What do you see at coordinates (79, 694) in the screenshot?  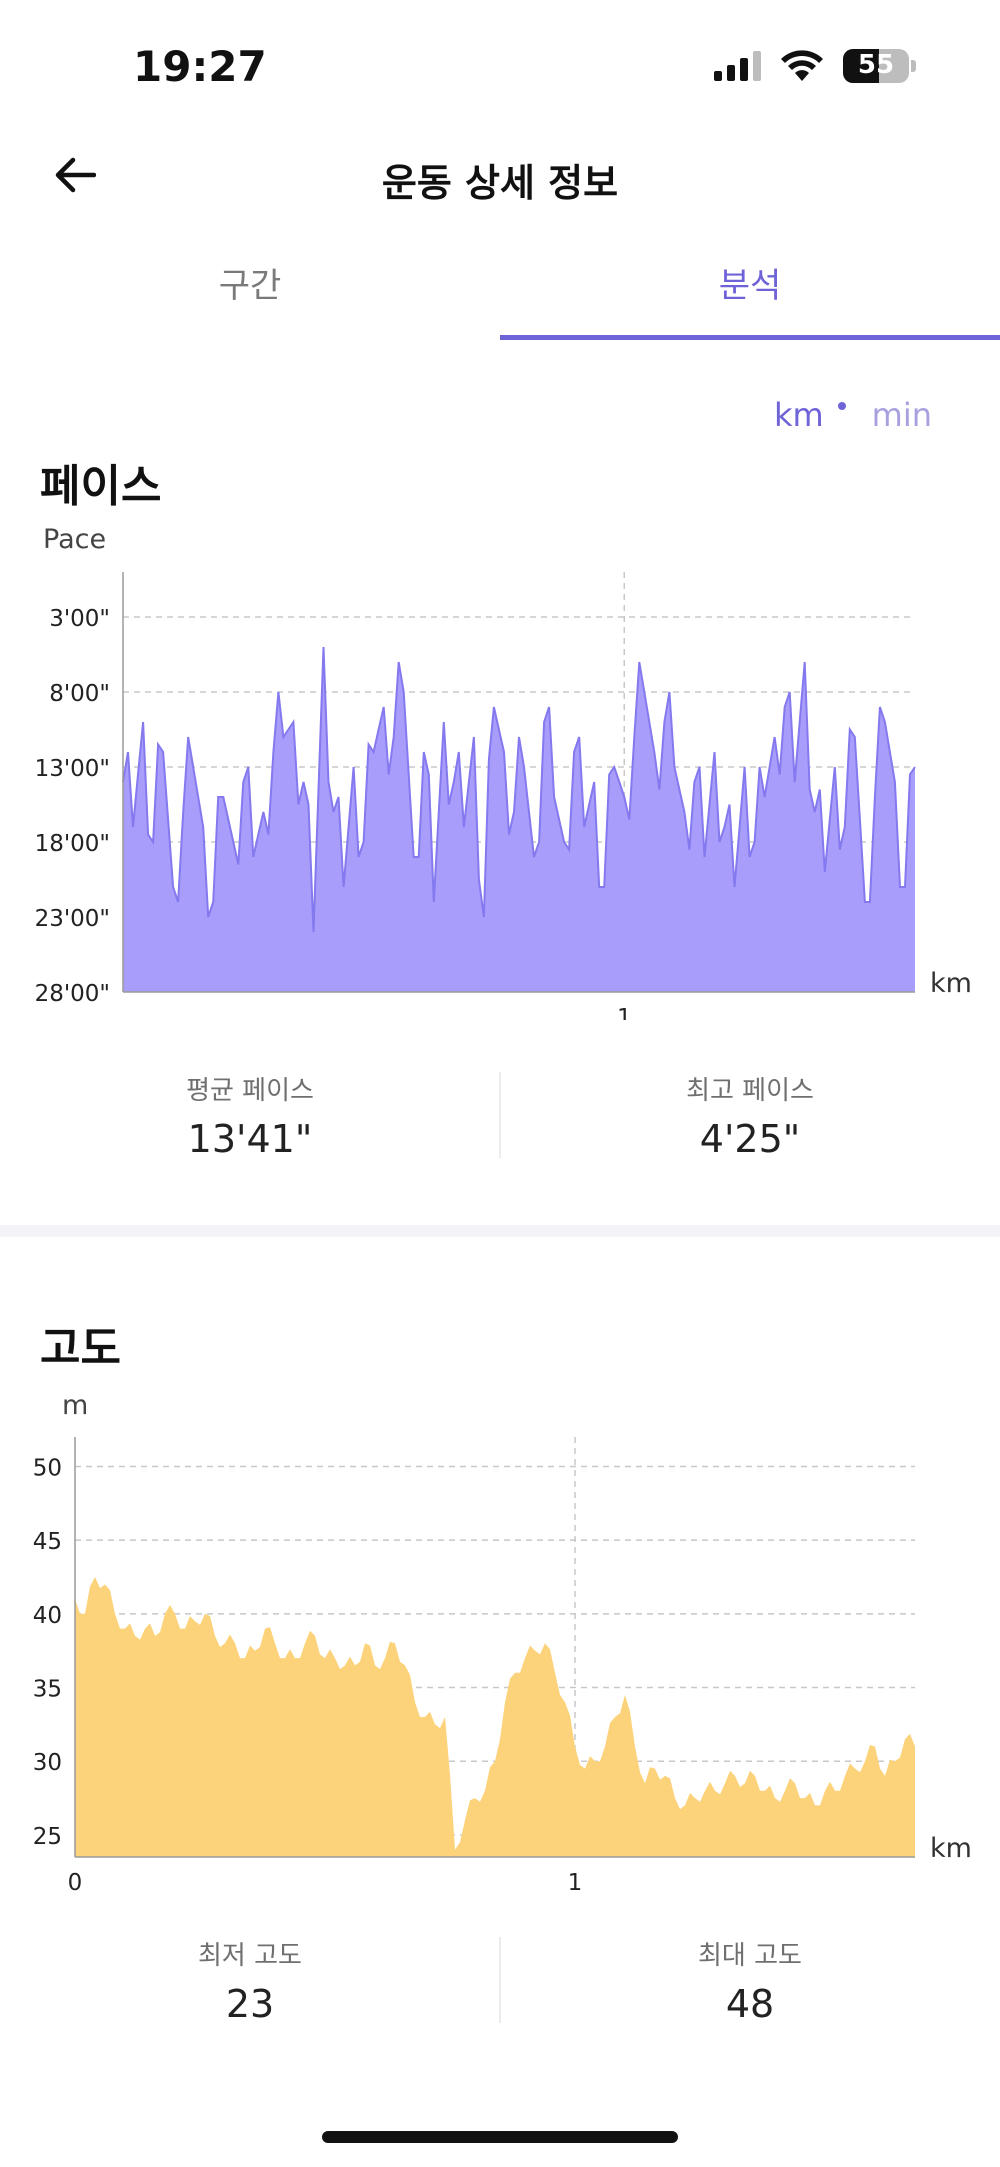 I see `pace-y-tick: 8'00"` at bounding box center [79, 694].